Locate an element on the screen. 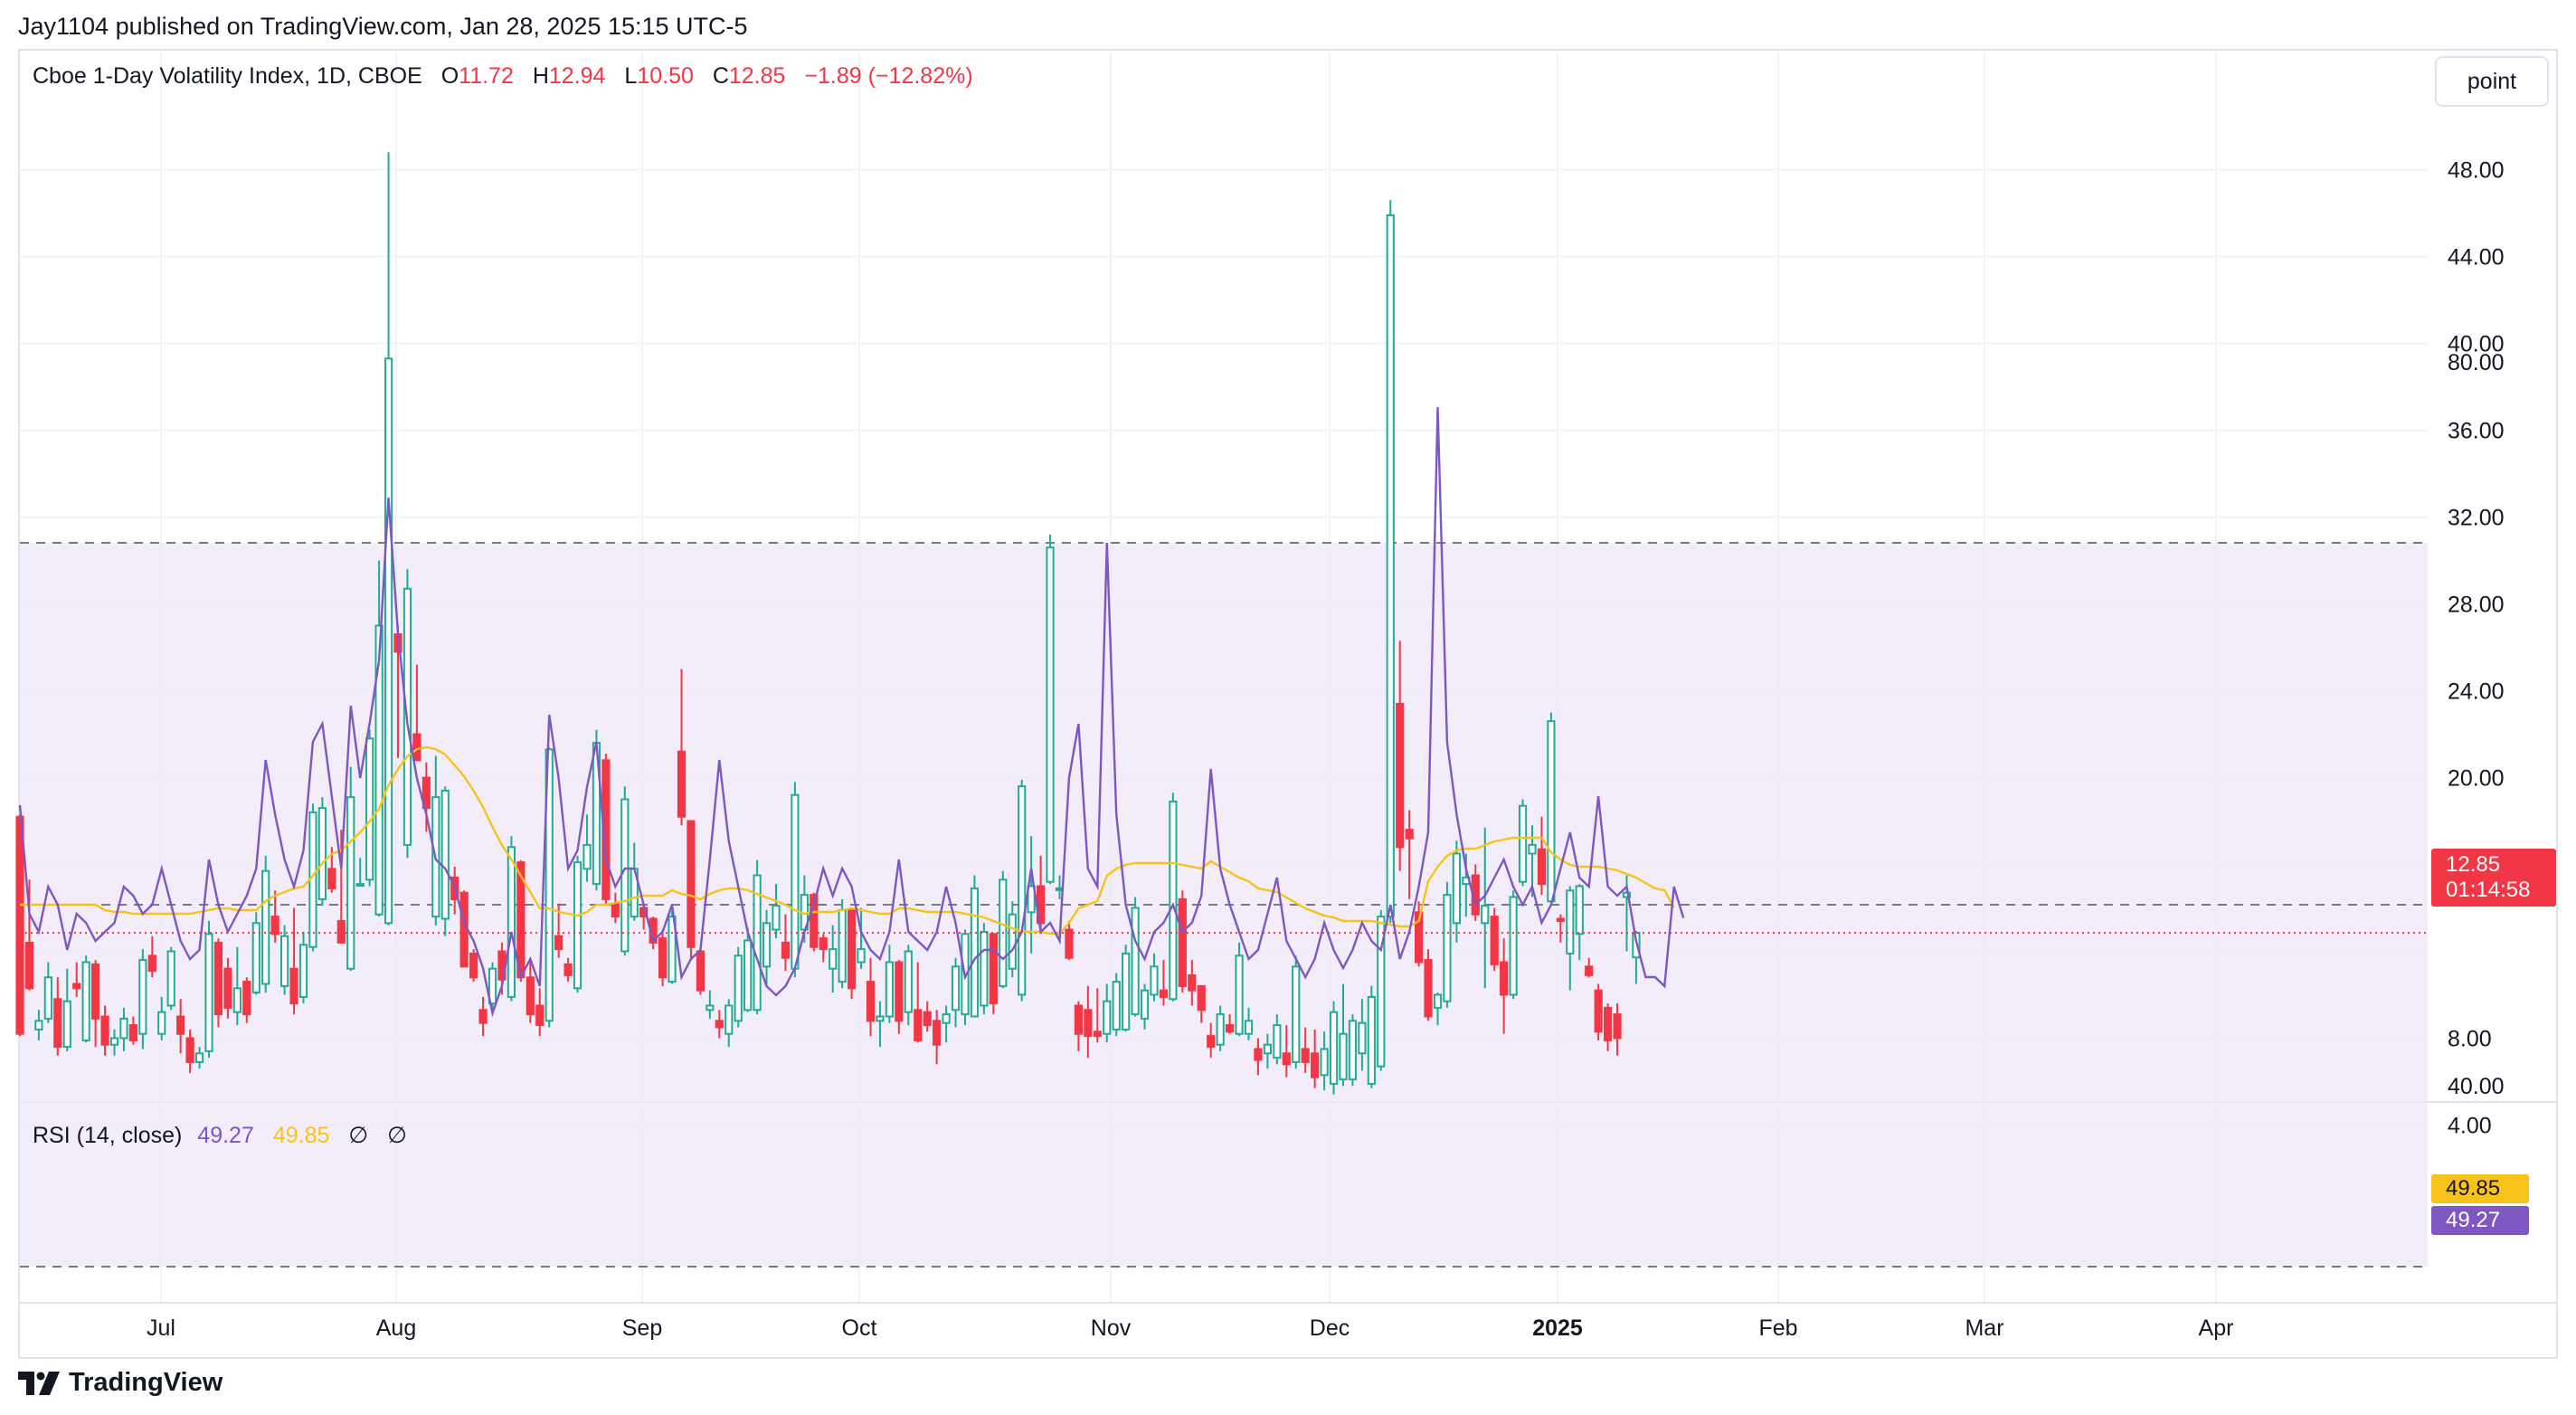 Image resolution: width=2576 pixels, height=1415 pixels. brand-name: TradingView is located at coordinates (146, 1382).